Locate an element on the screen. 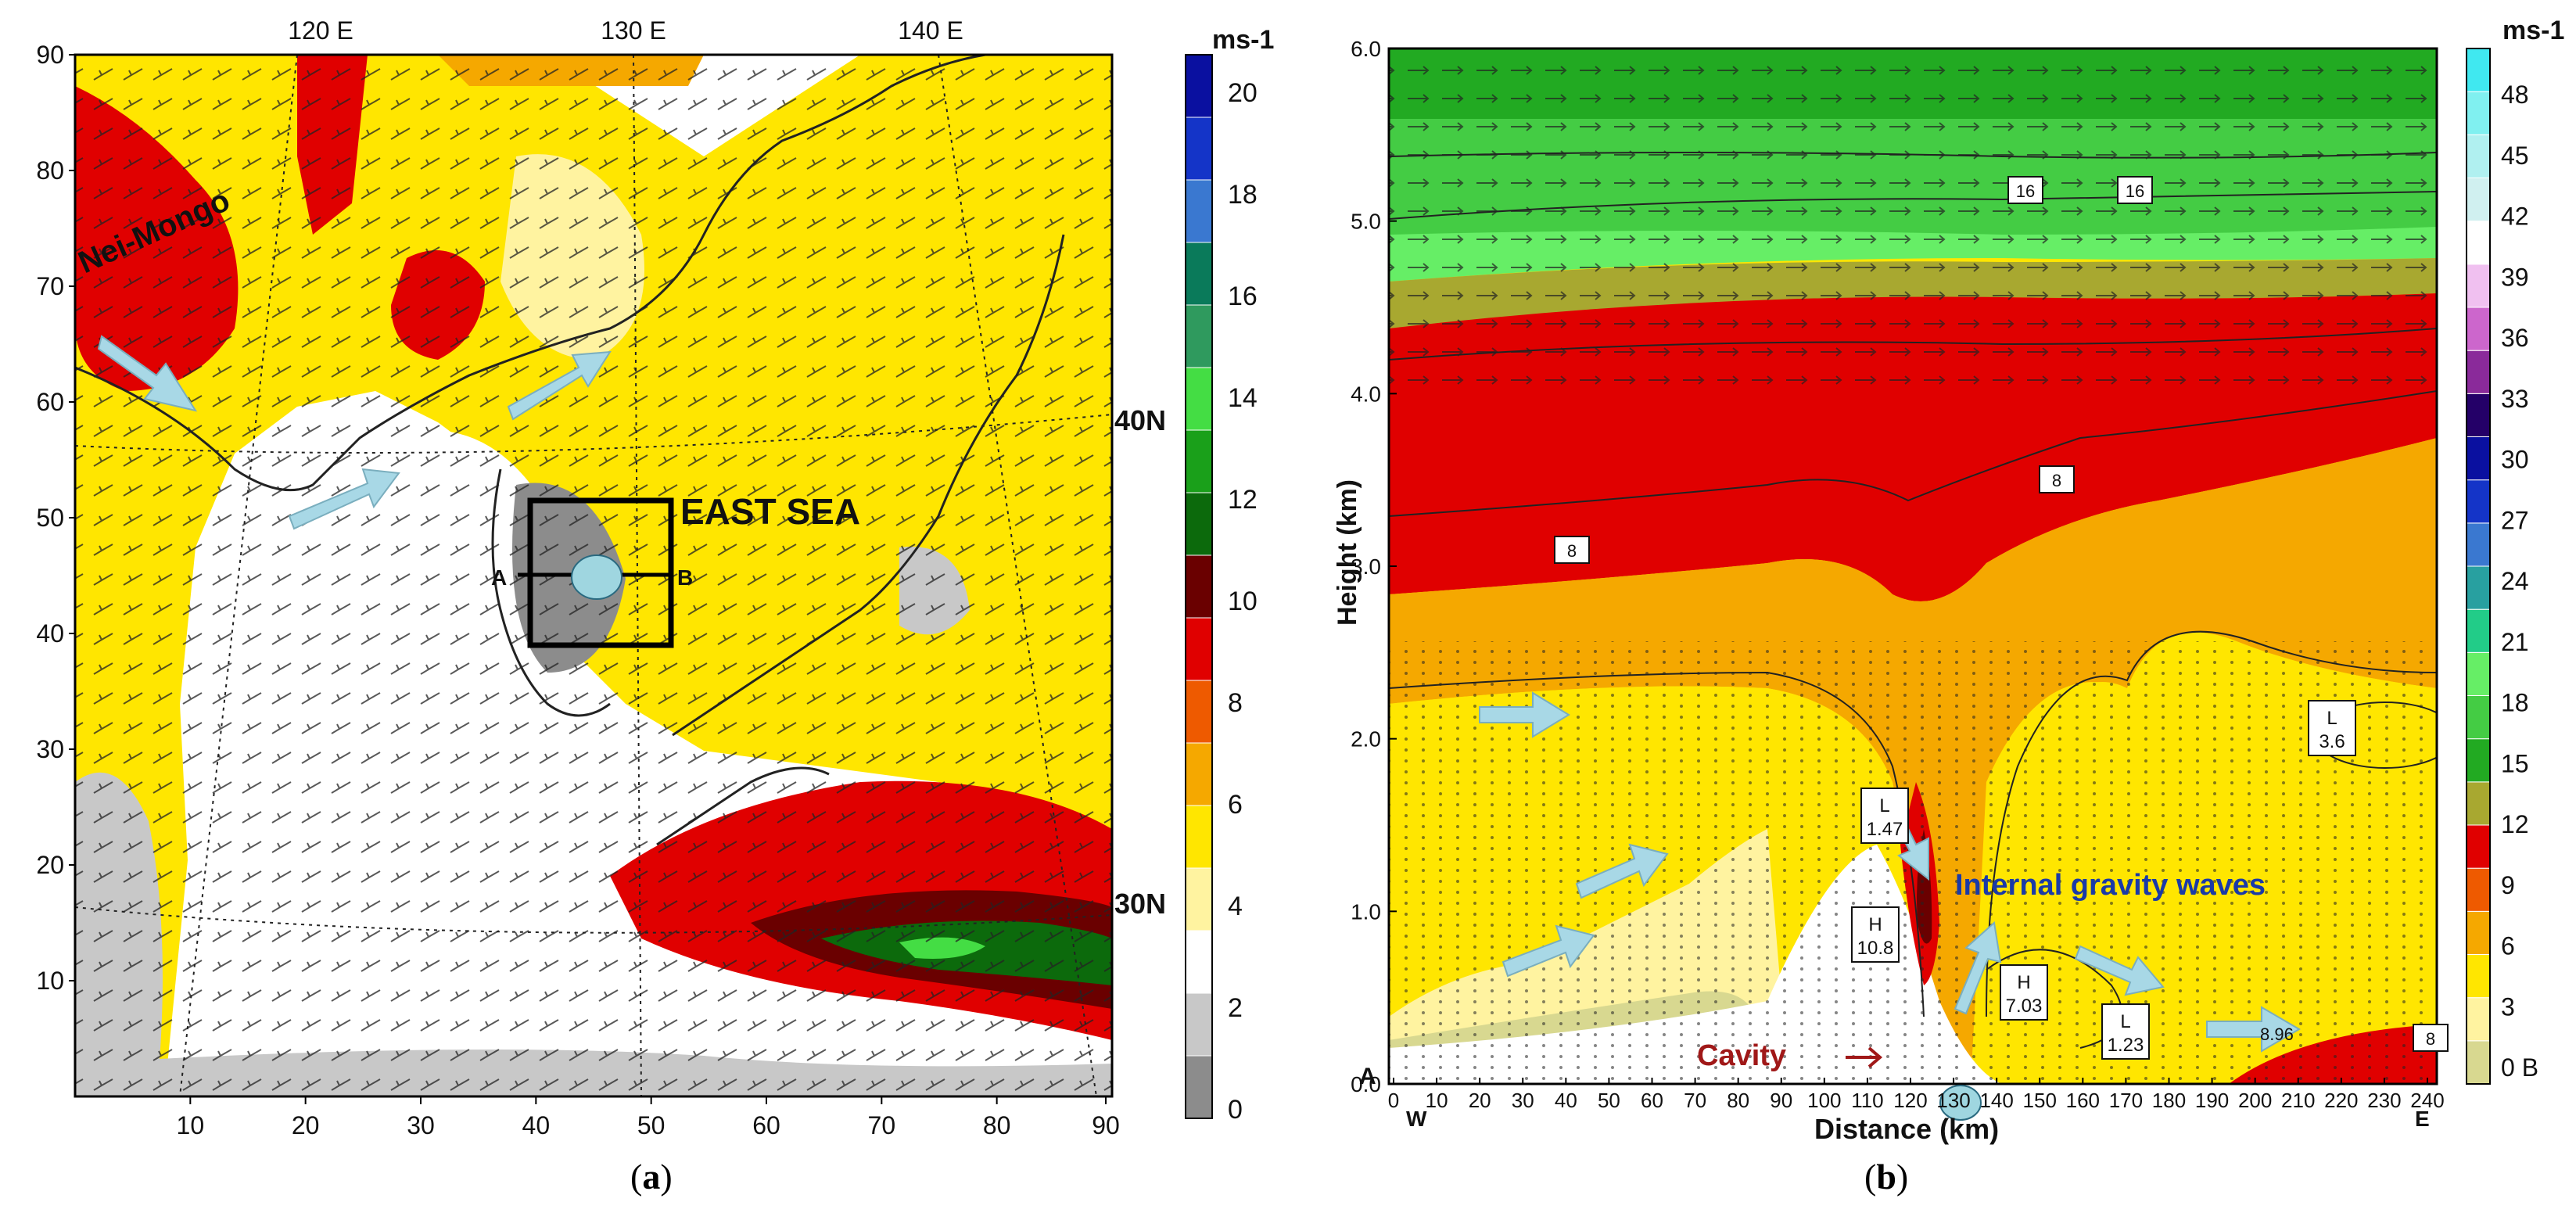 The height and width of the screenshot is (1220, 2576). x-tick-label: 0 is located at coordinates (1393, 1101).